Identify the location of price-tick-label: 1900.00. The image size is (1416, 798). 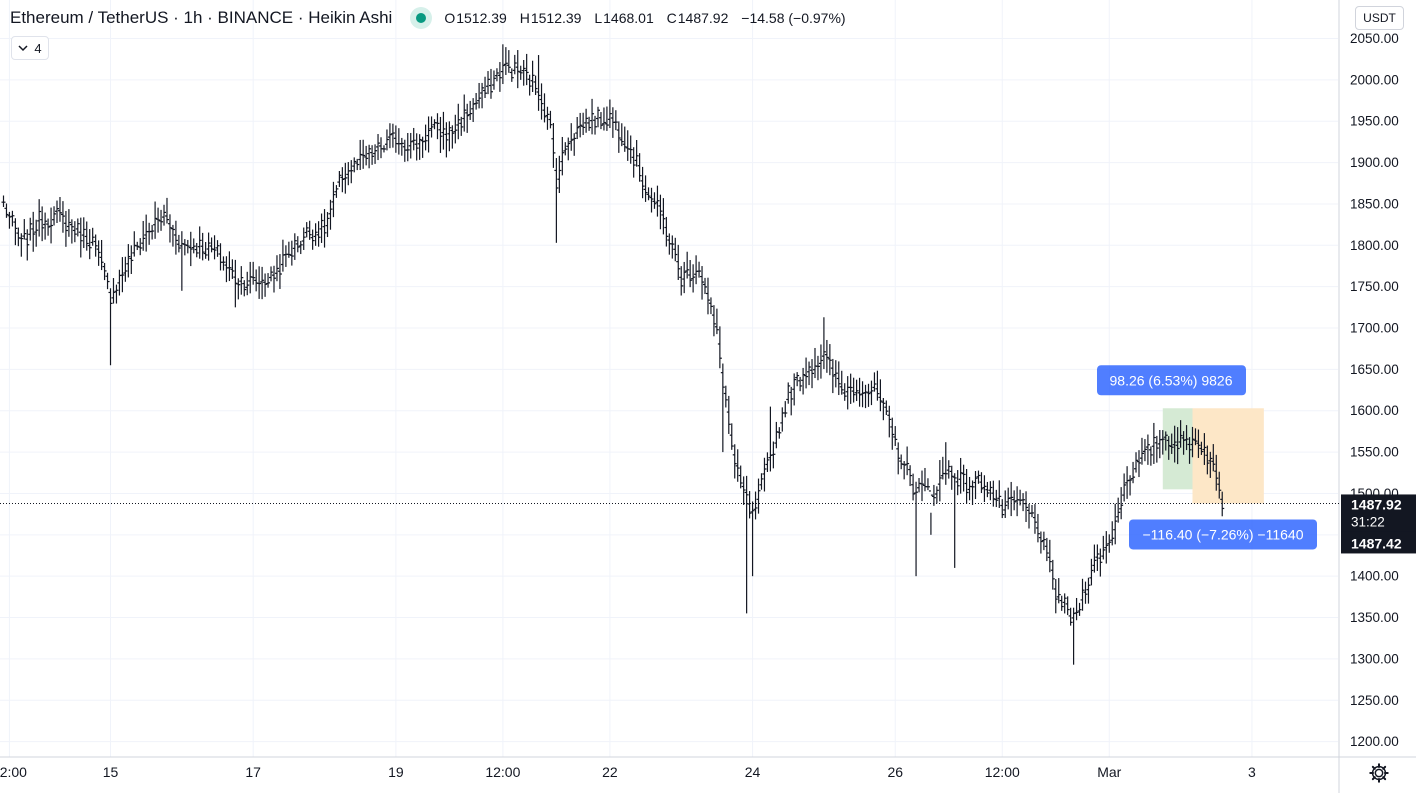
(1374, 162).